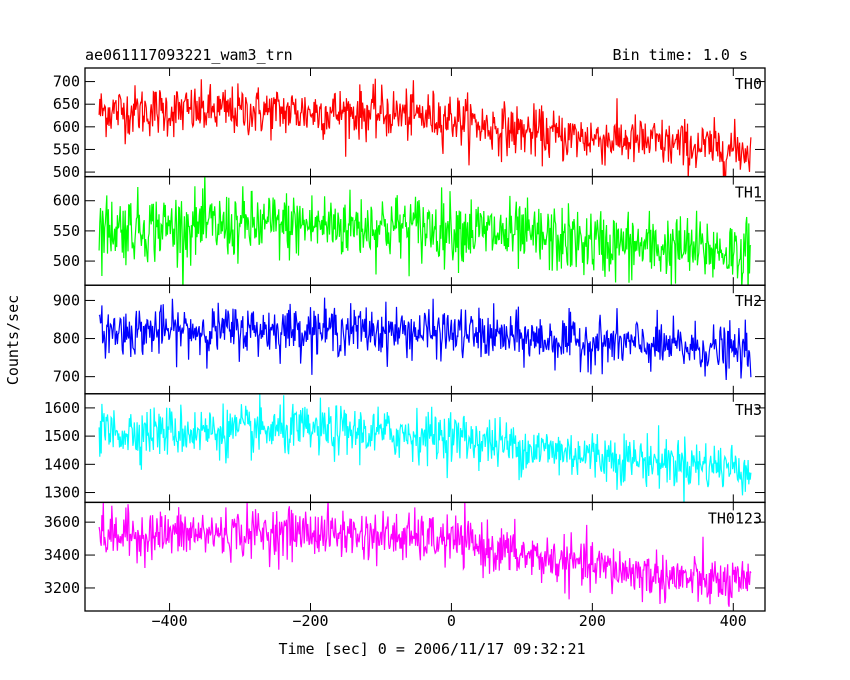 Image resolution: width=850 pixels, height=680 pixels. What do you see at coordinates (66, 339) in the screenshot?
I see `y-tick-label: 800` at bounding box center [66, 339].